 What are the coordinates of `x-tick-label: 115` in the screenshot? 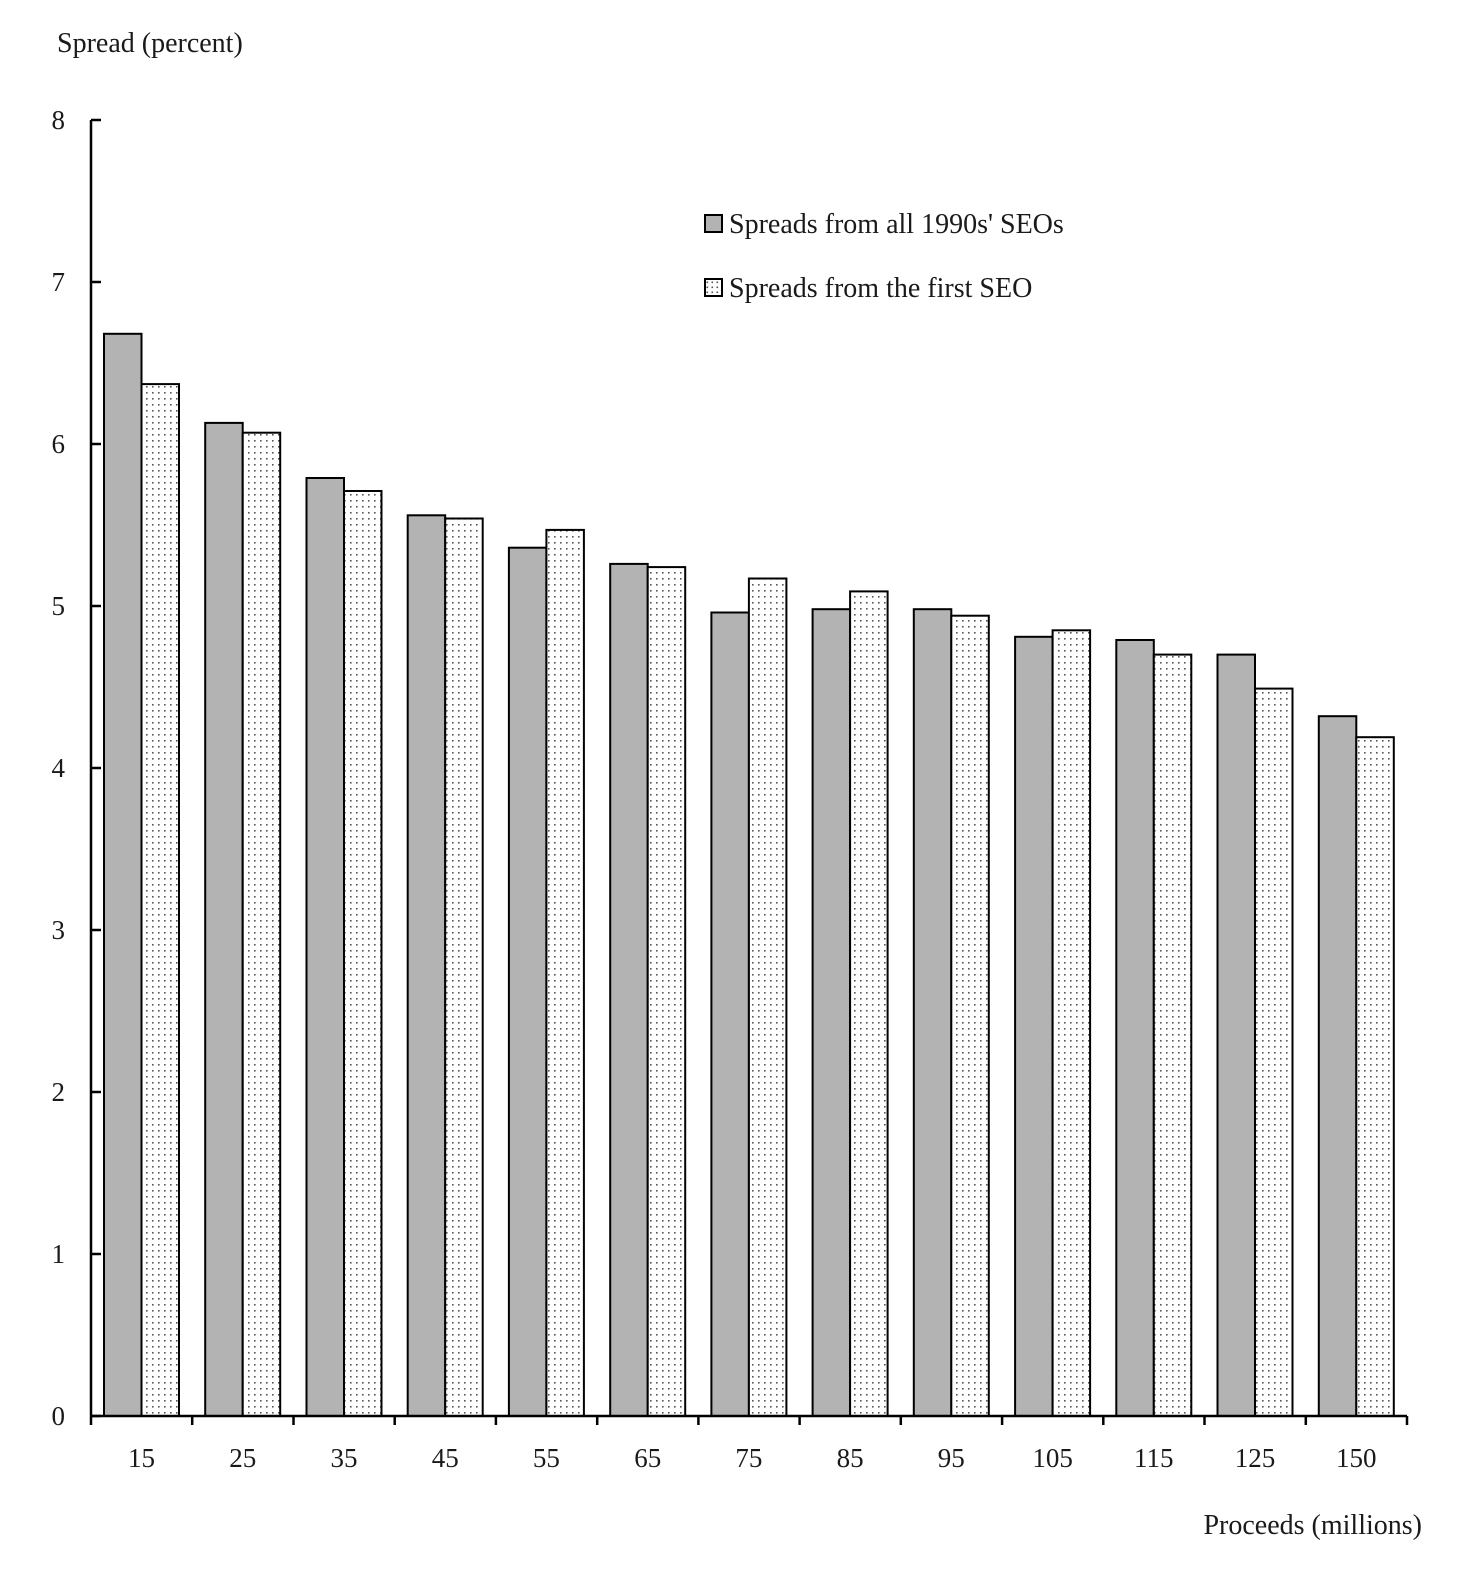 It's located at (1154, 1458).